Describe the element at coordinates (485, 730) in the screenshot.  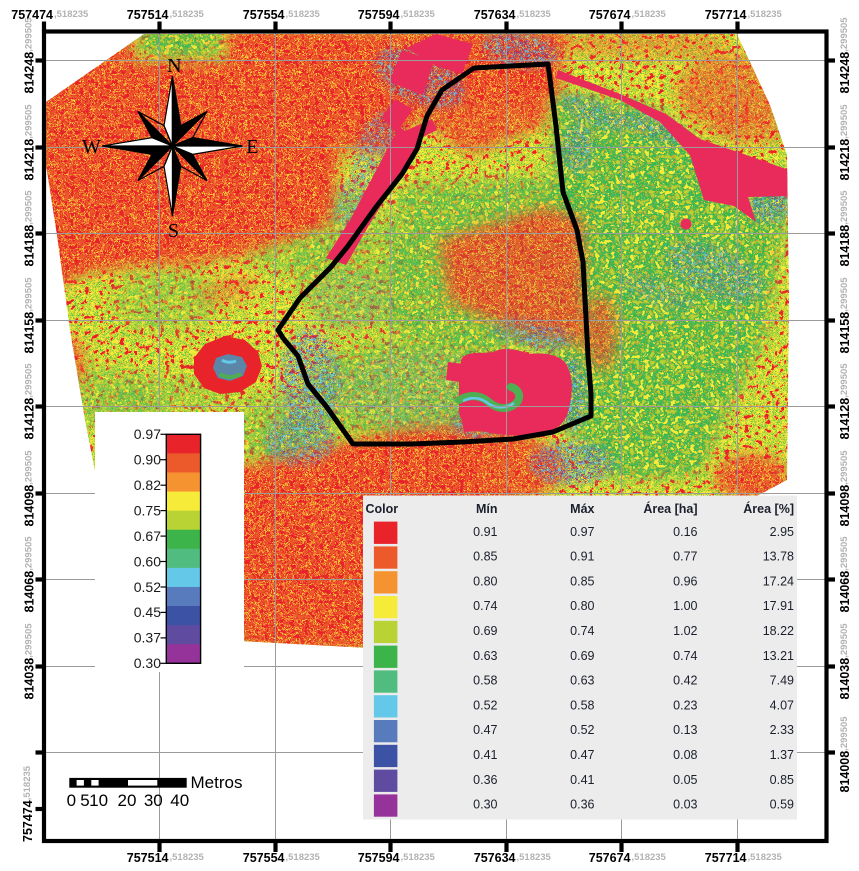
I see `svg-text: 0.47` at that location.